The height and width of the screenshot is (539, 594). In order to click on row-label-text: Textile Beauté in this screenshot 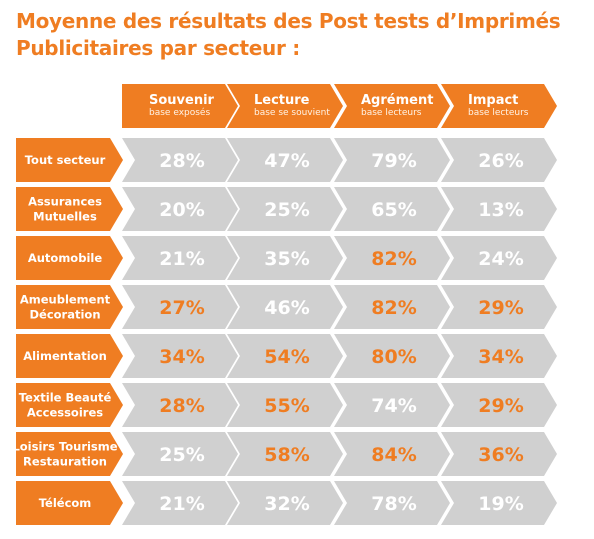, I will do `click(65, 398)`.